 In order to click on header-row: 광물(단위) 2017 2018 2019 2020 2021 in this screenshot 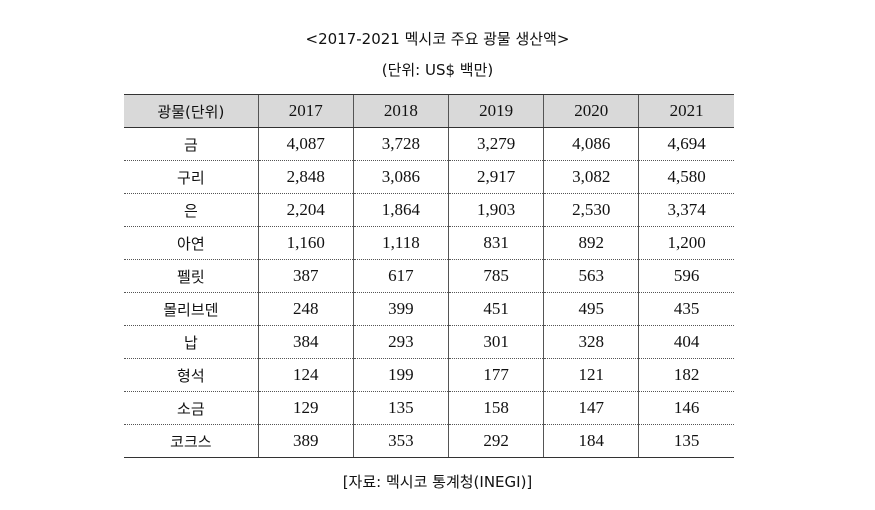, I will do `click(429, 111)`.